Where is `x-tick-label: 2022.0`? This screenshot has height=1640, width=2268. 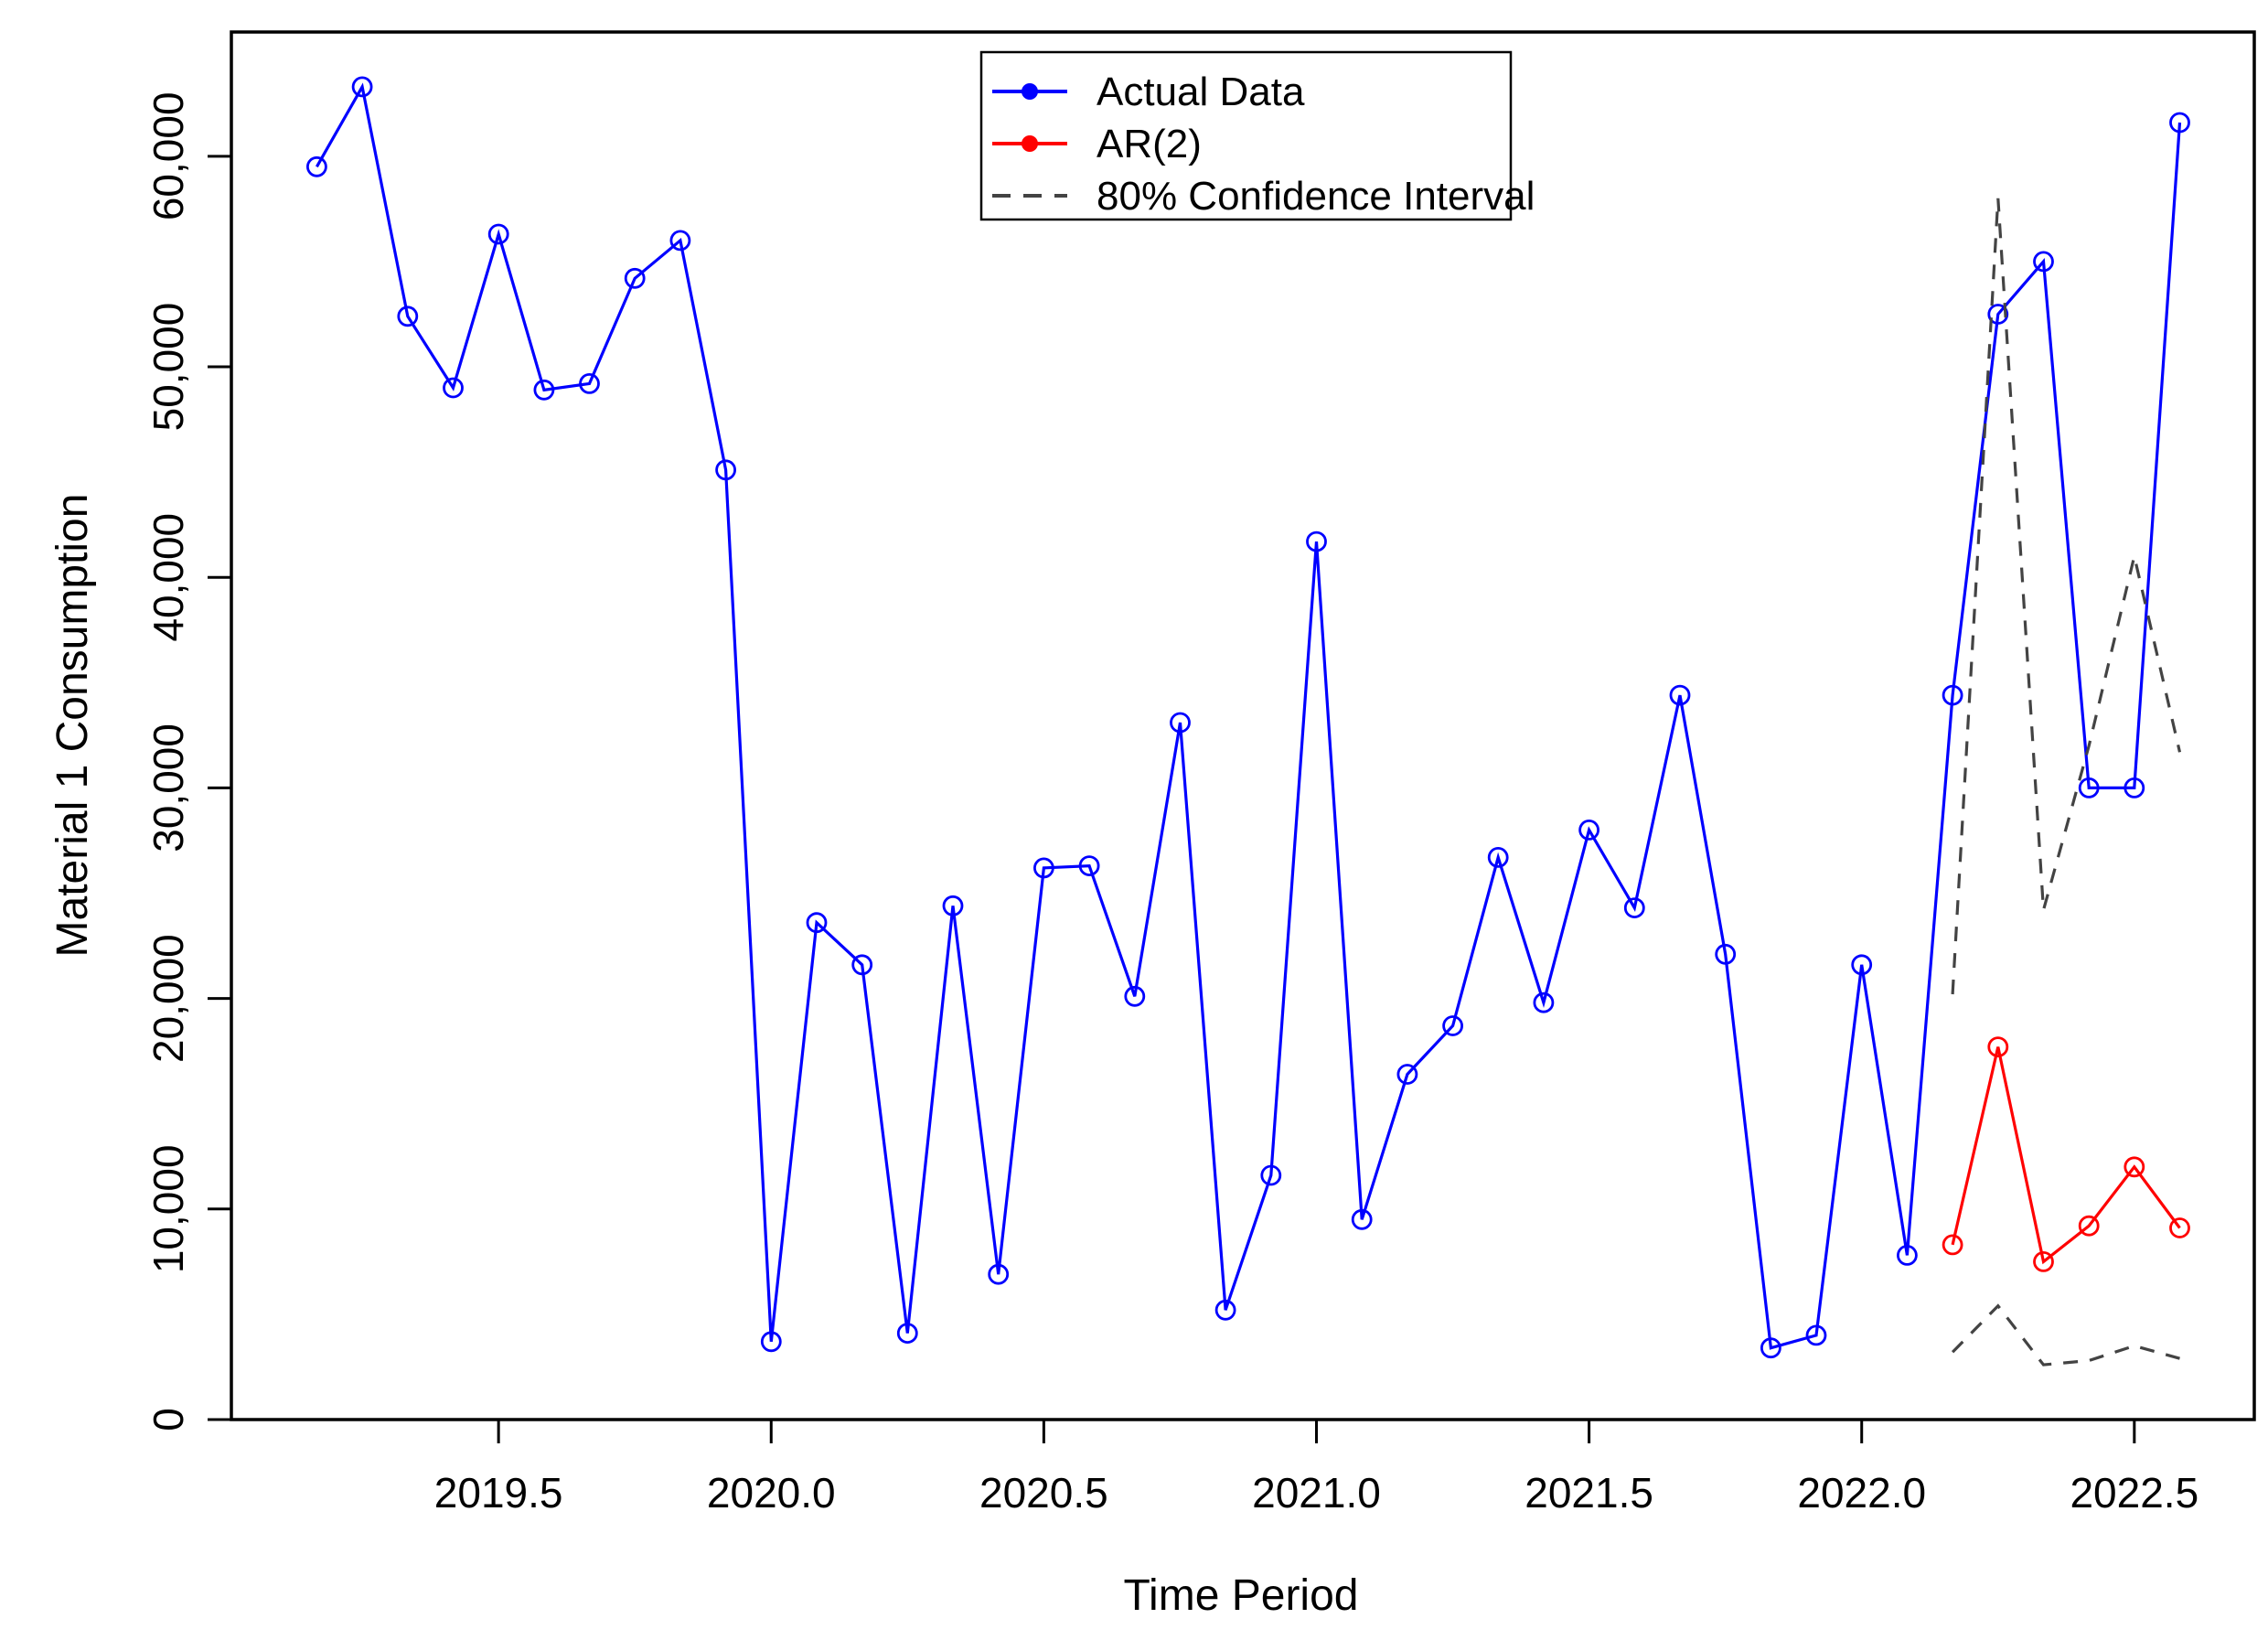
x-tick-label: 2022.0 is located at coordinates (1861, 1493).